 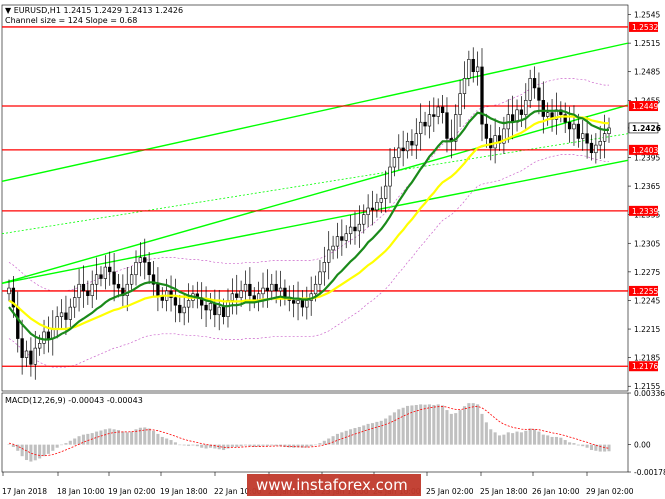 What do you see at coordinates (504, 491) in the screenshot?
I see `time-tick-label: 25 Jan 18:00` at bounding box center [504, 491].